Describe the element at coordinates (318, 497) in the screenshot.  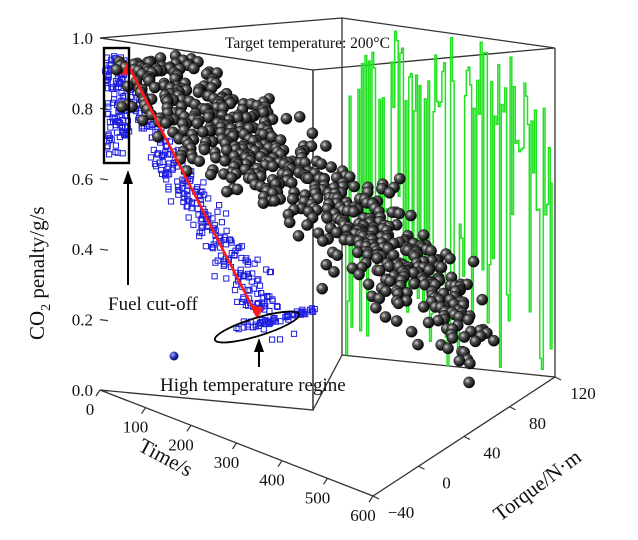
I see `x-tick-label: 500` at that location.